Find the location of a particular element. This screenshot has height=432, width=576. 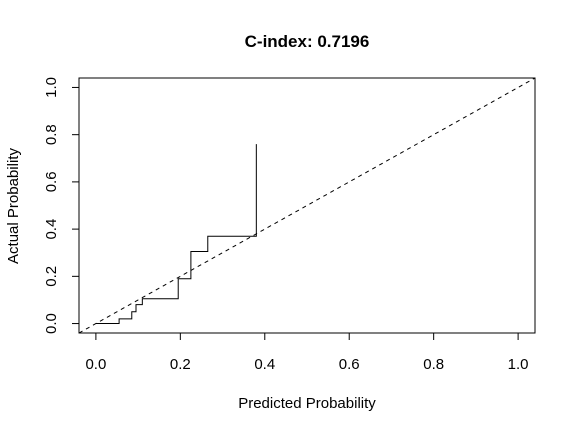

calibration-step-line is located at coordinates (176, 234).